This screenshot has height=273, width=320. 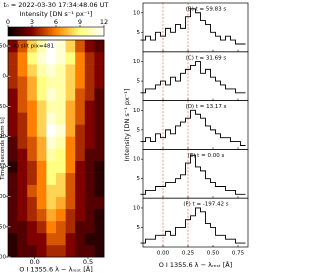 I want to click on colorbar-tick-label: 12, so click(x=104, y=22).